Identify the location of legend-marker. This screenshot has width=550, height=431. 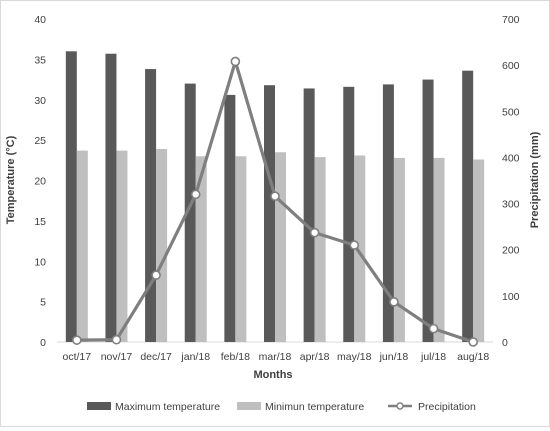
(400, 406).